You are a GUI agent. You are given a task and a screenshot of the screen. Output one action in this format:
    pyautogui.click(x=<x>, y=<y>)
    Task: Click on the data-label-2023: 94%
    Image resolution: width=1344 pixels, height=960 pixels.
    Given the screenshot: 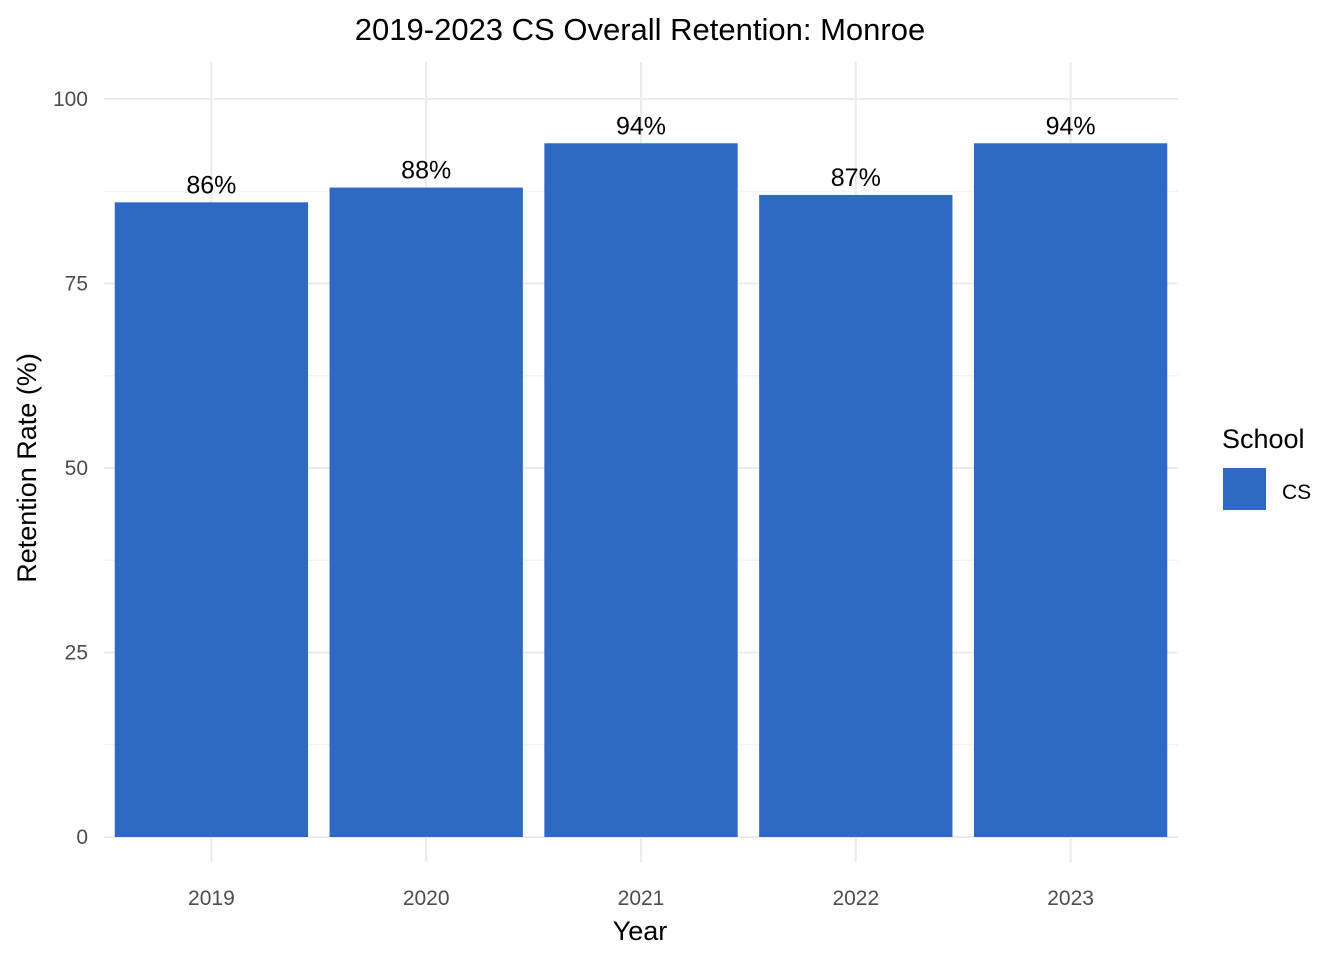 What is the action you would take?
    pyautogui.click(x=1071, y=126)
    